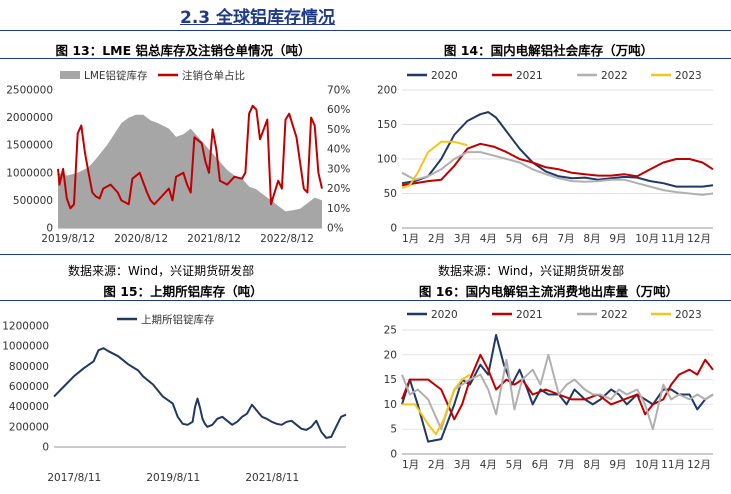 This screenshot has width=731, height=494. What do you see at coordinates (387, 125) in the screenshot?
I see `y-tick-label: 150` at bounding box center [387, 125].